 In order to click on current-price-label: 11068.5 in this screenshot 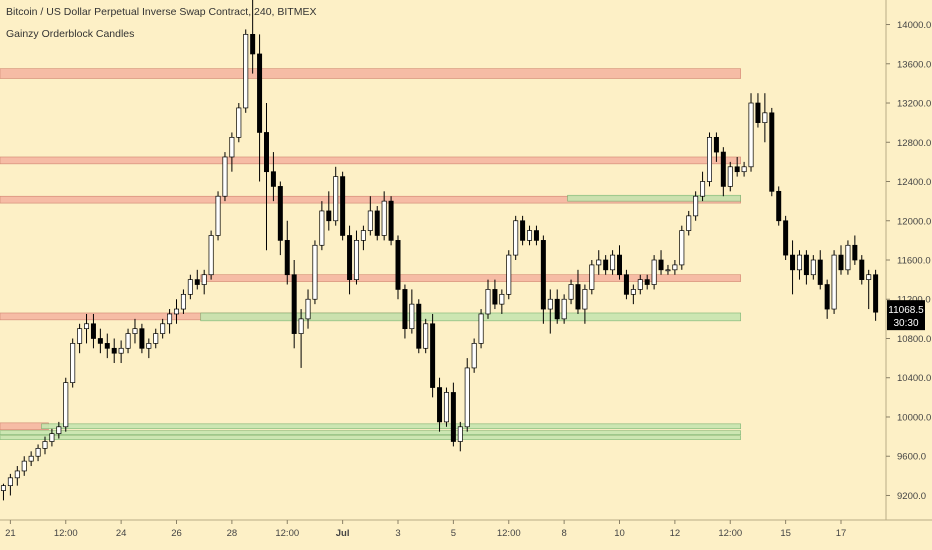, I will do `click(906, 310)`.